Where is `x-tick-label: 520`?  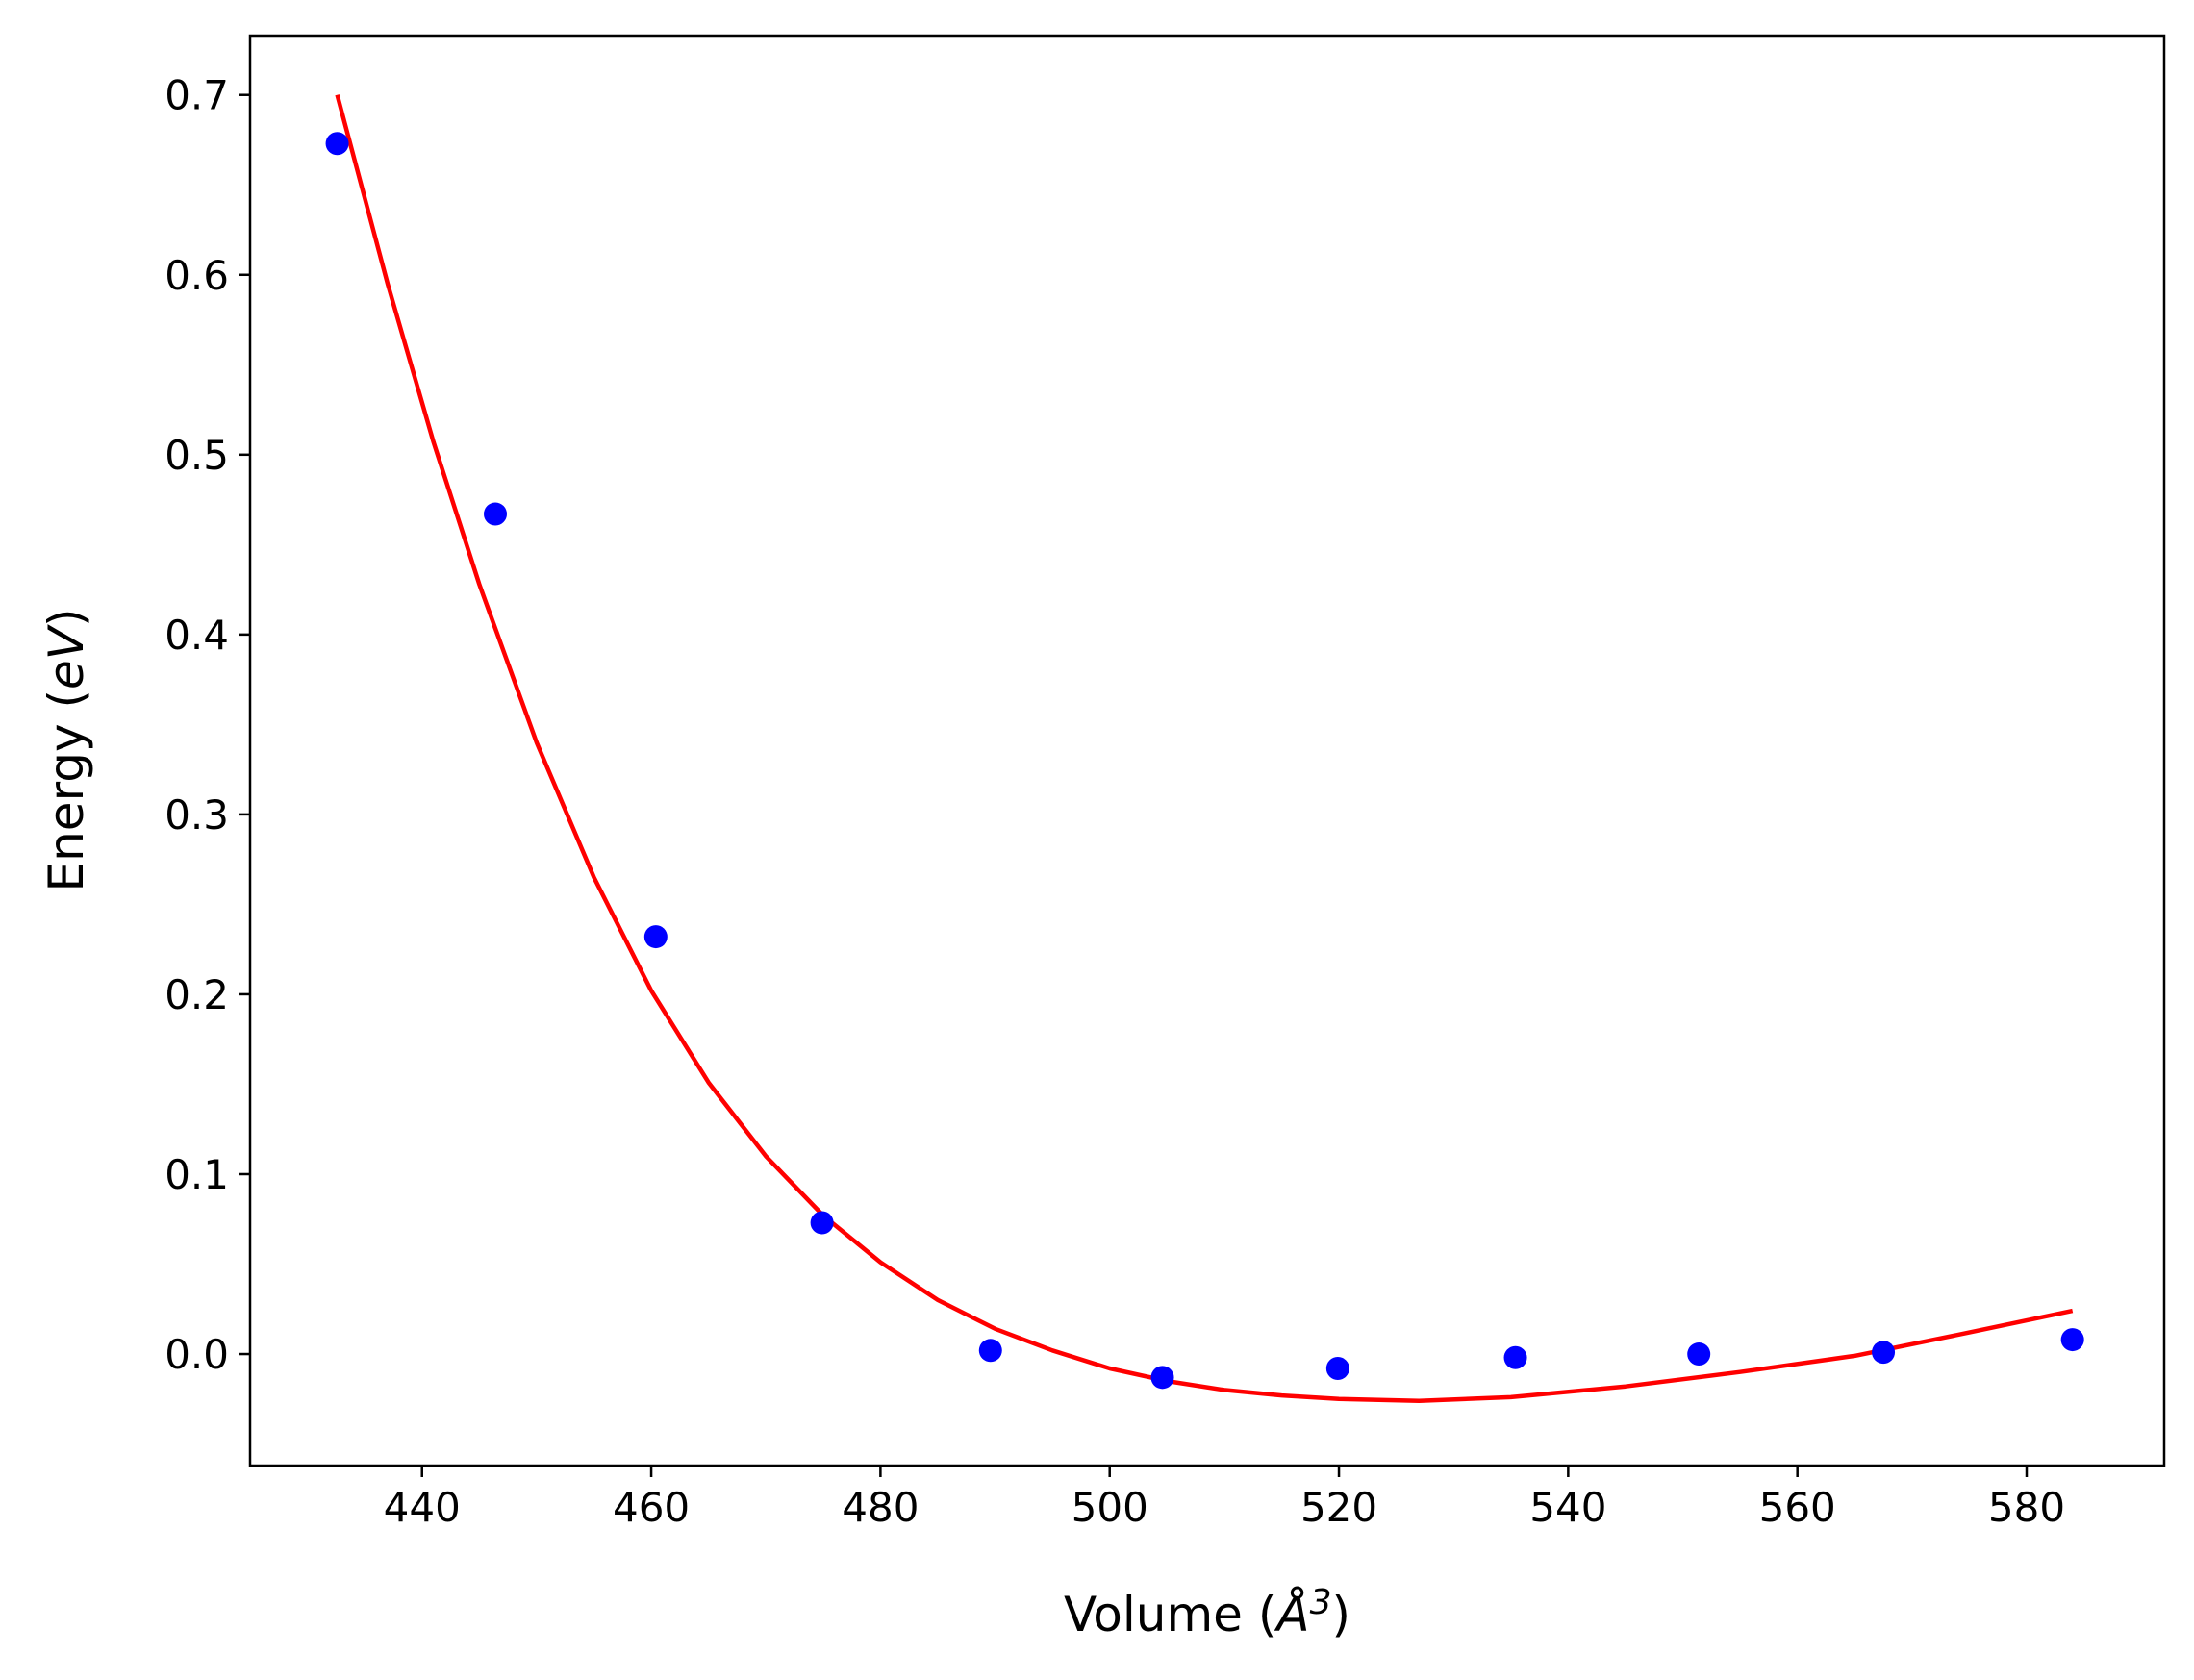
x-tick-label: 520 is located at coordinates (1338, 1507).